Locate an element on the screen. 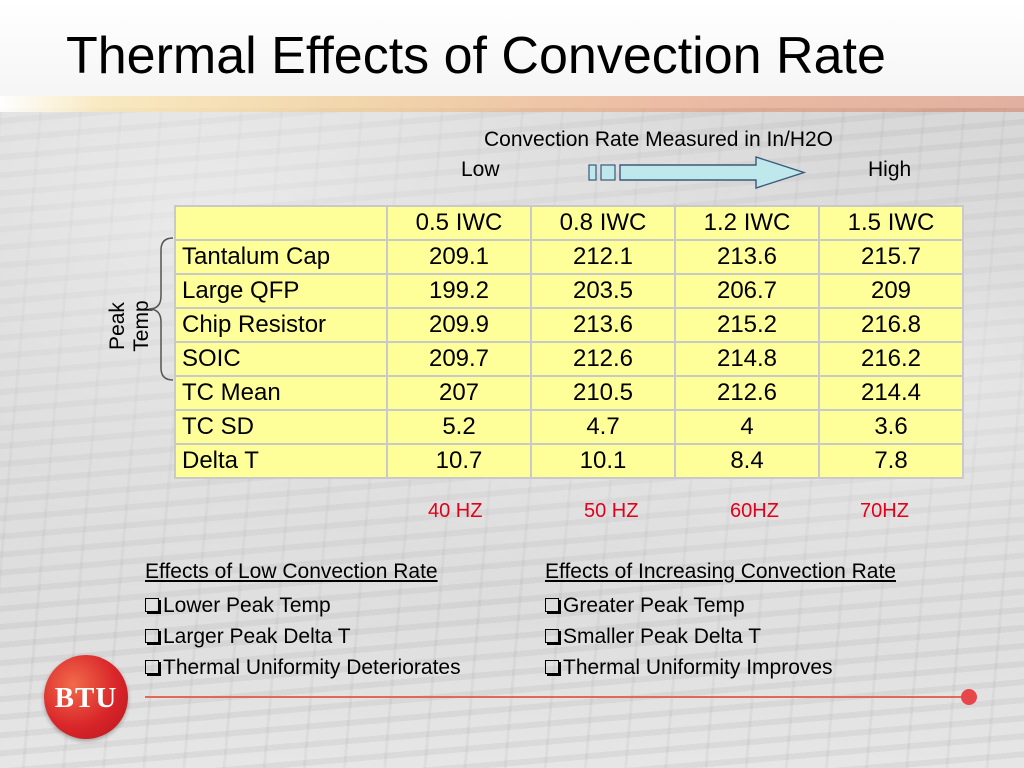  row-label: Chip Resistor is located at coordinates (281, 325).